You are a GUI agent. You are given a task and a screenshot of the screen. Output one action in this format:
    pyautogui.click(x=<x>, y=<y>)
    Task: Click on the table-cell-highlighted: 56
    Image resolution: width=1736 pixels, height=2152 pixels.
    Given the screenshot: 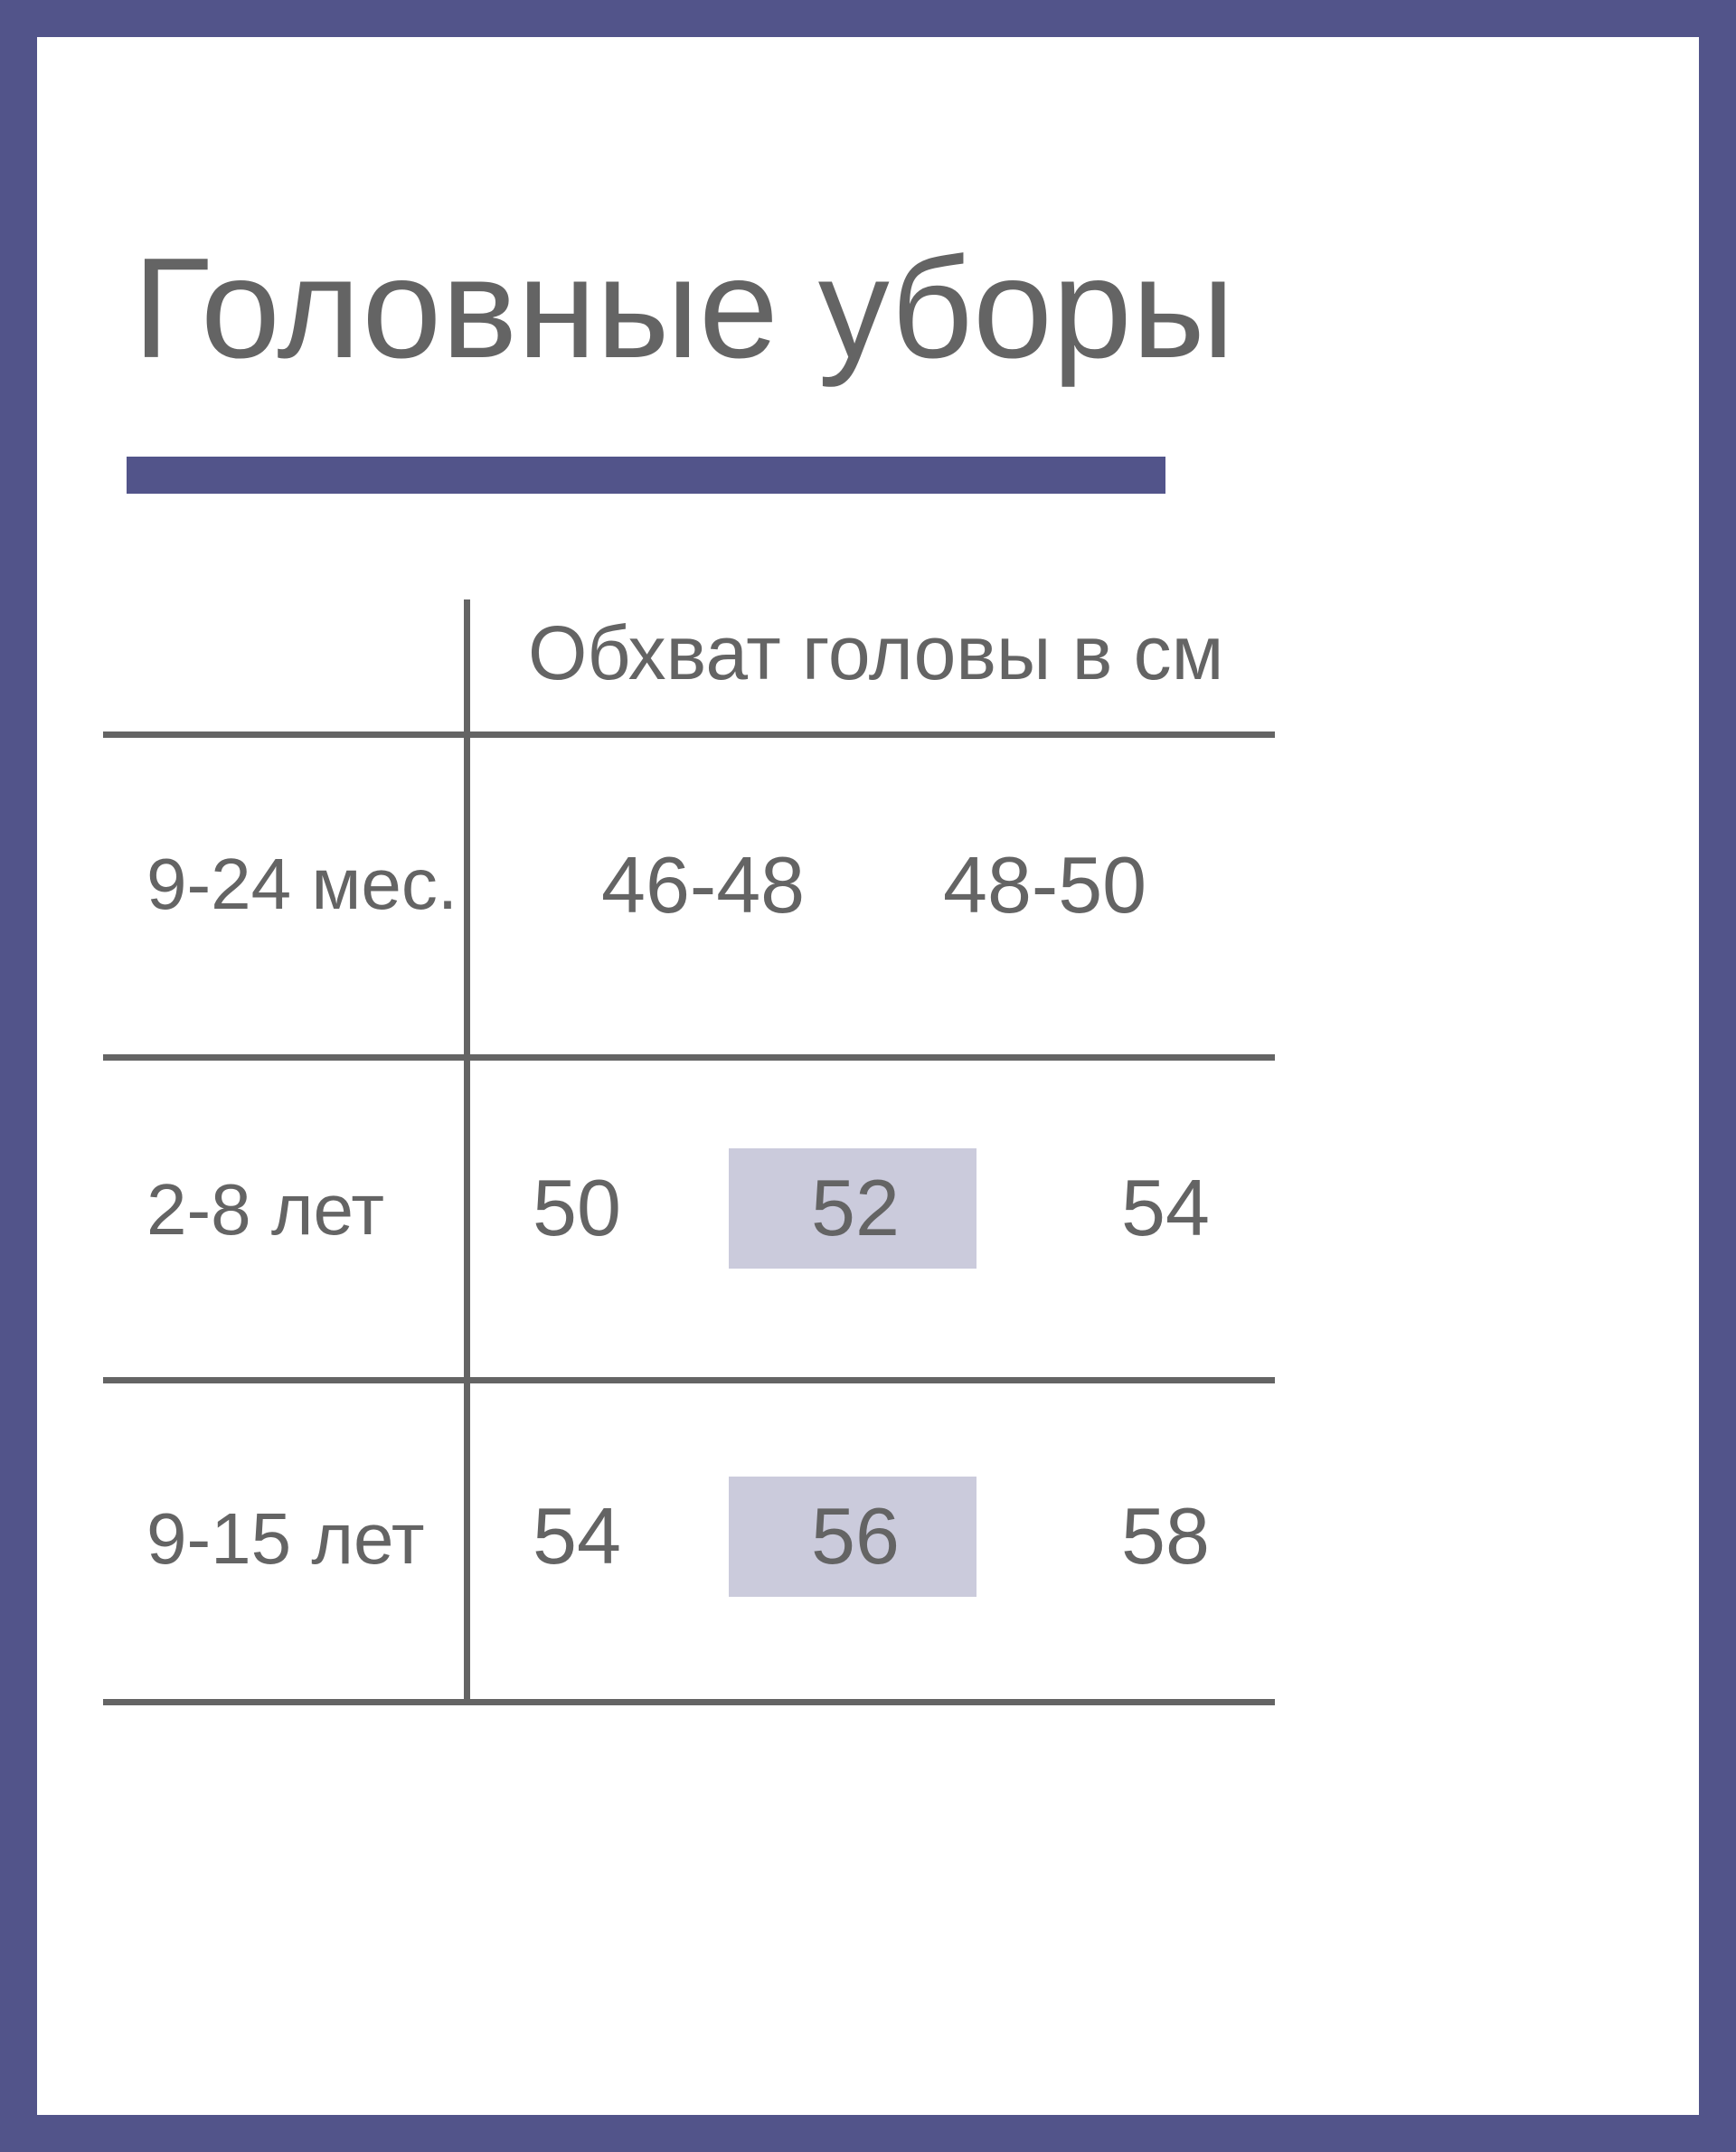 What is the action you would take?
    pyautogui.click(x=855, y=1536)
    